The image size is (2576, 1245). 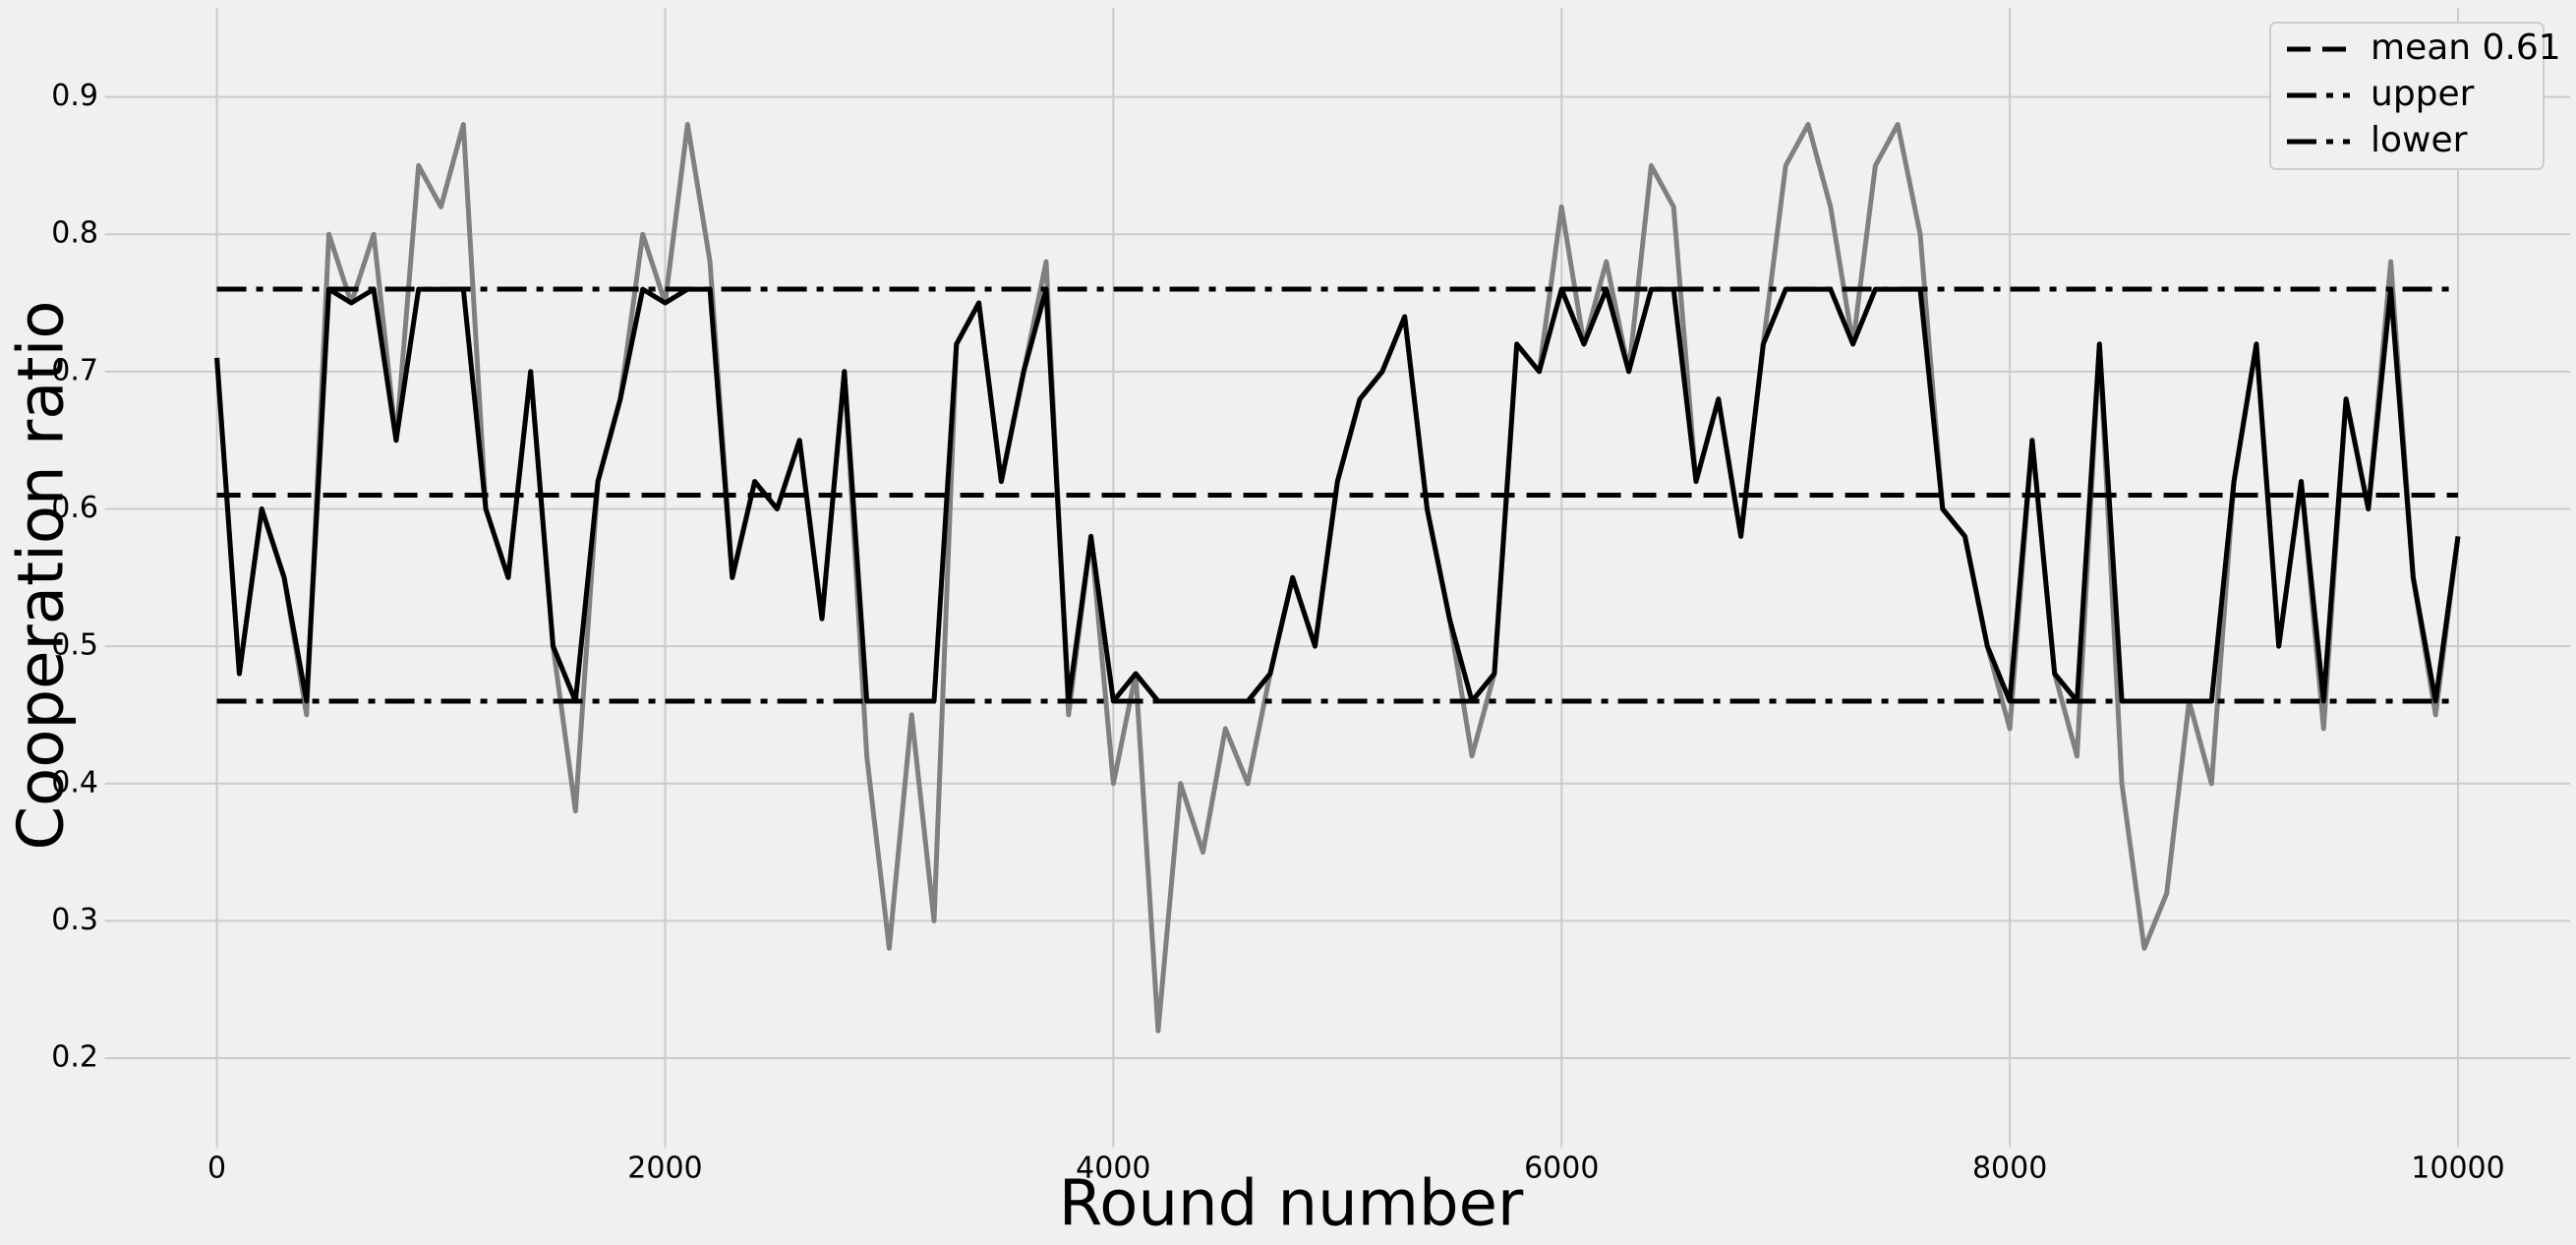 What do you see at coordinates (2419, 140) in the screenshot?
I see `legend-label: lower` at bounding box center [2419, 140].